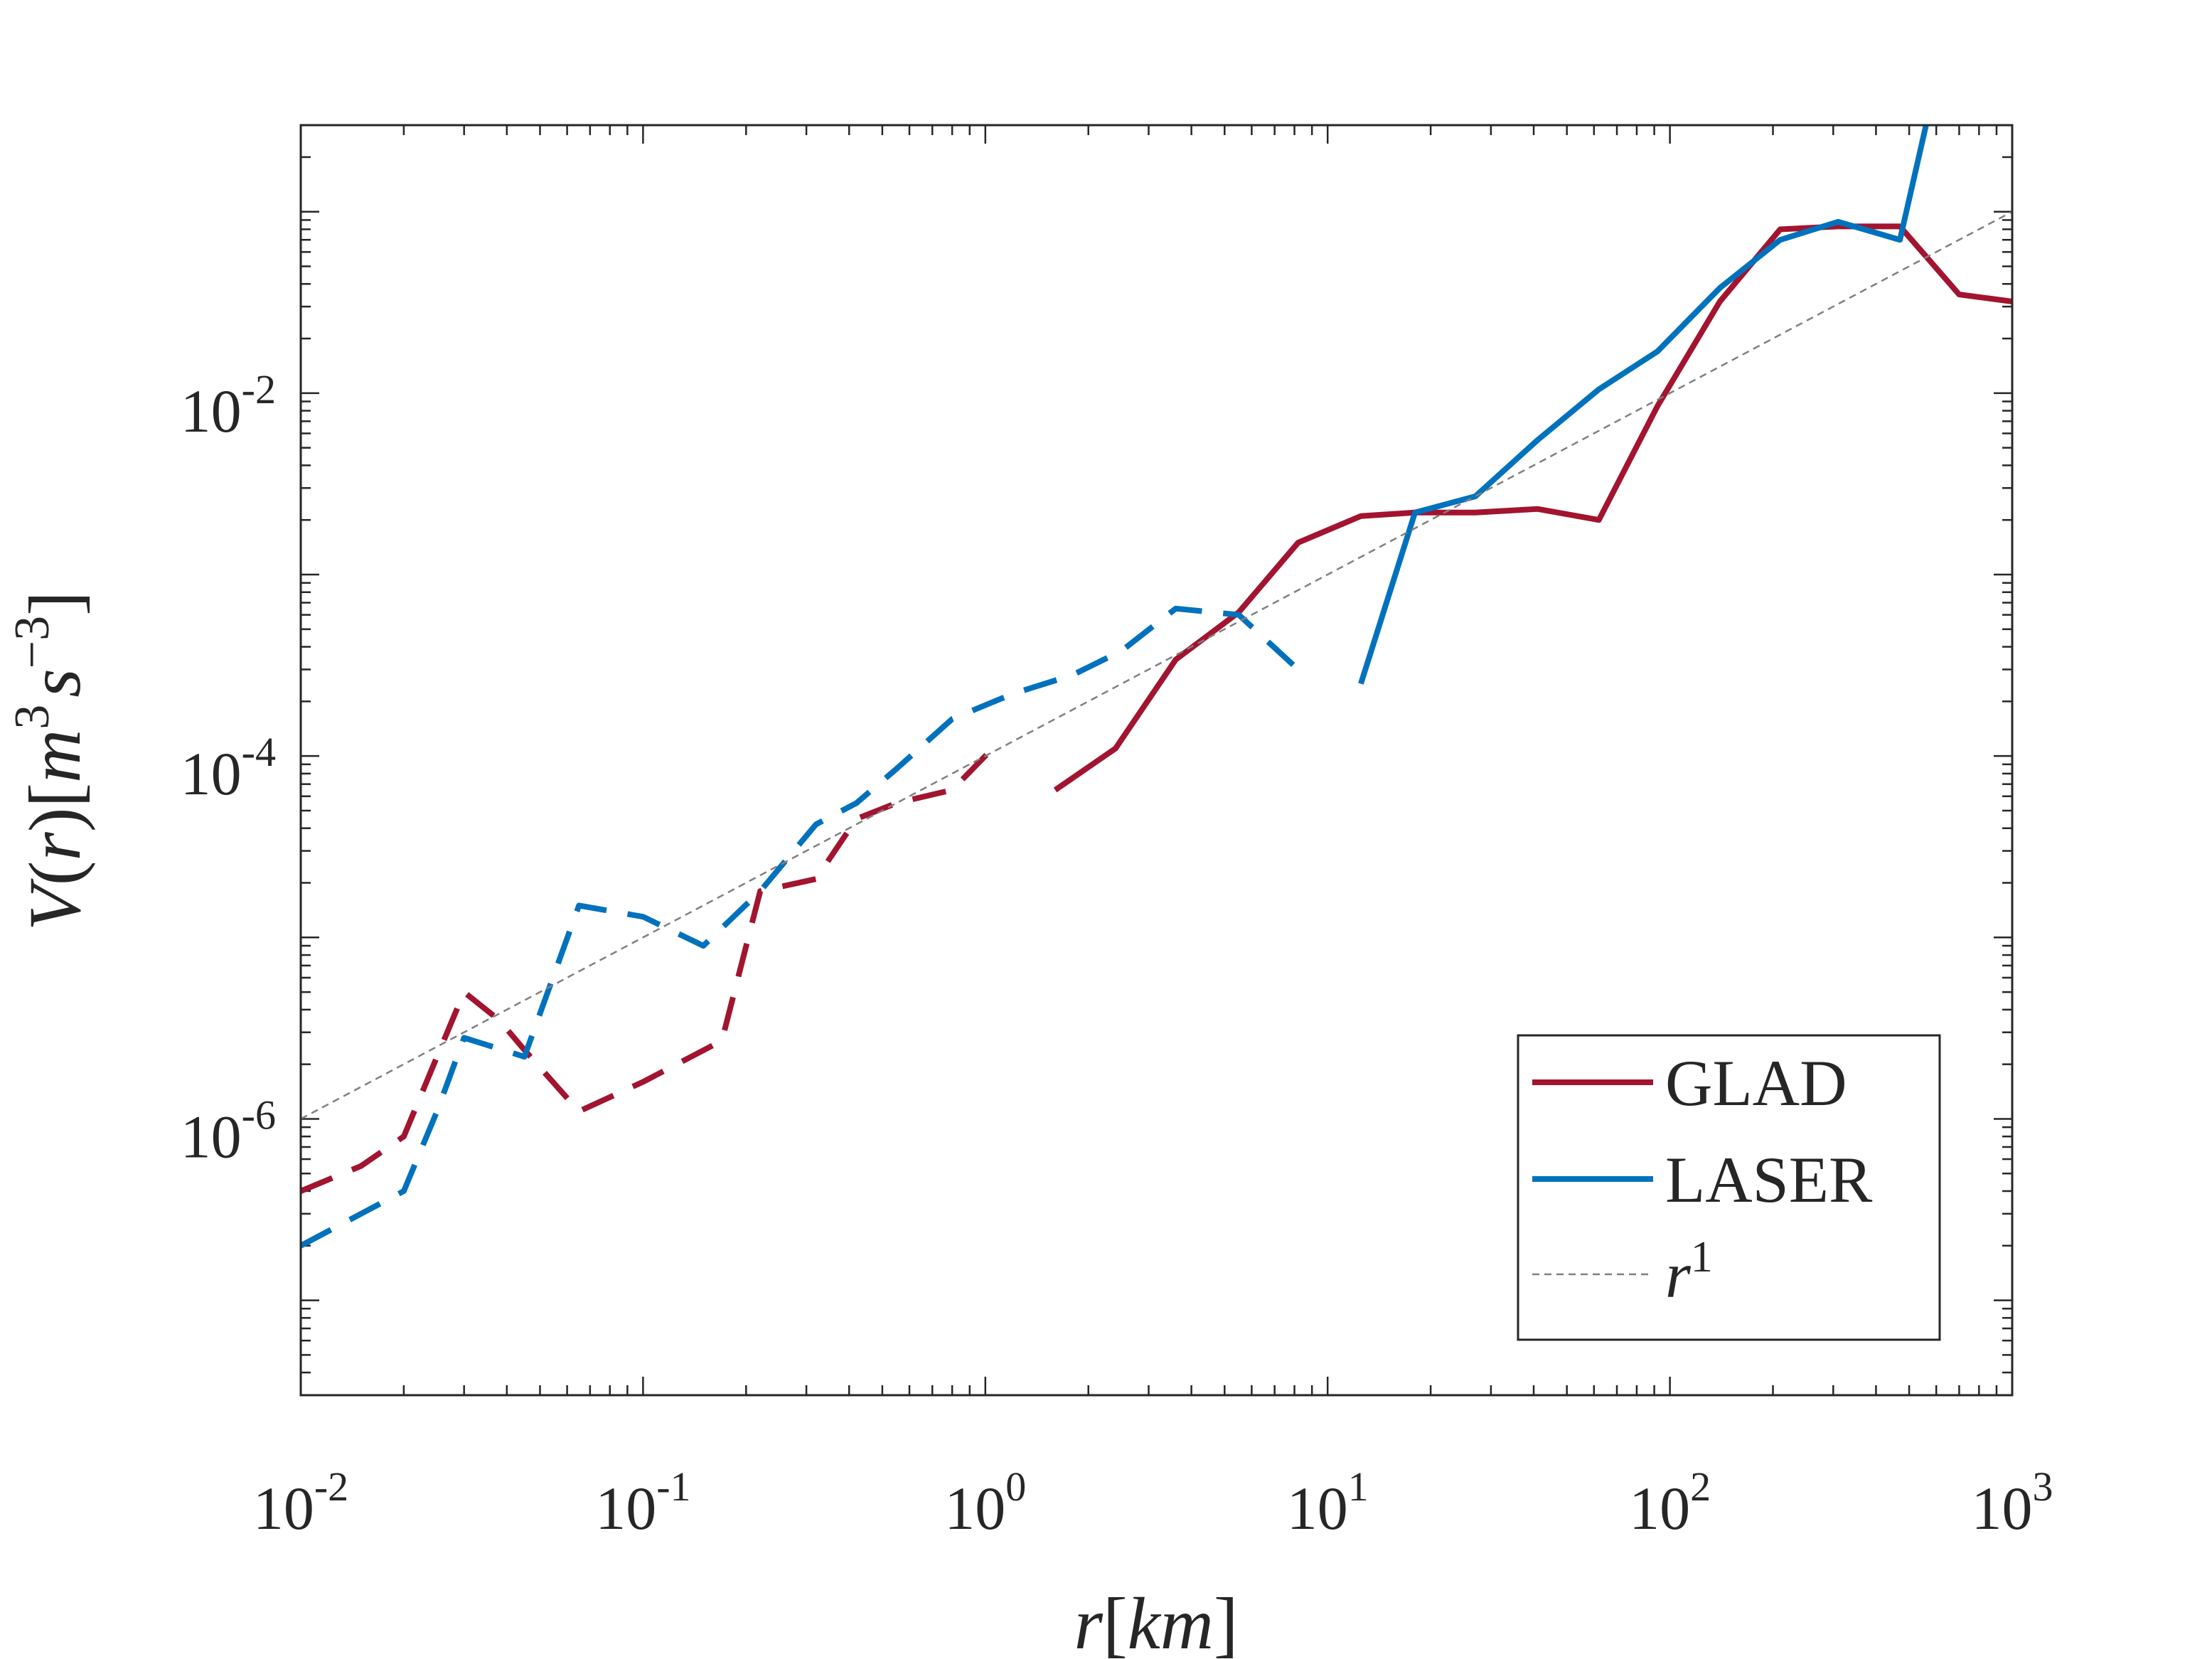 The height and width of the screenshot is (1659, 2212). I want to click on x-axis-title: r[km], so click(1156, 1621).